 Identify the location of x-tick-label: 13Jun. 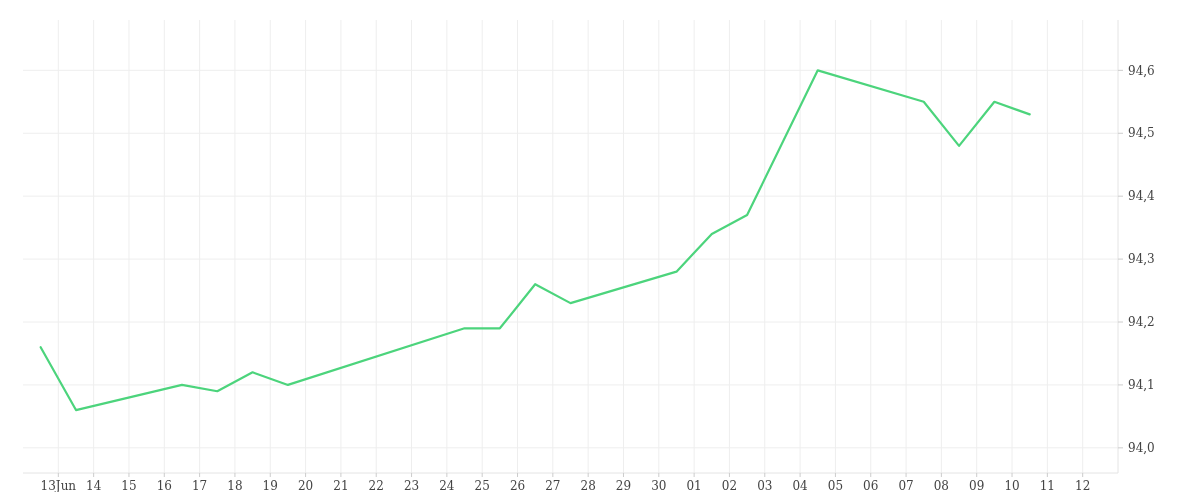
(58, 486).